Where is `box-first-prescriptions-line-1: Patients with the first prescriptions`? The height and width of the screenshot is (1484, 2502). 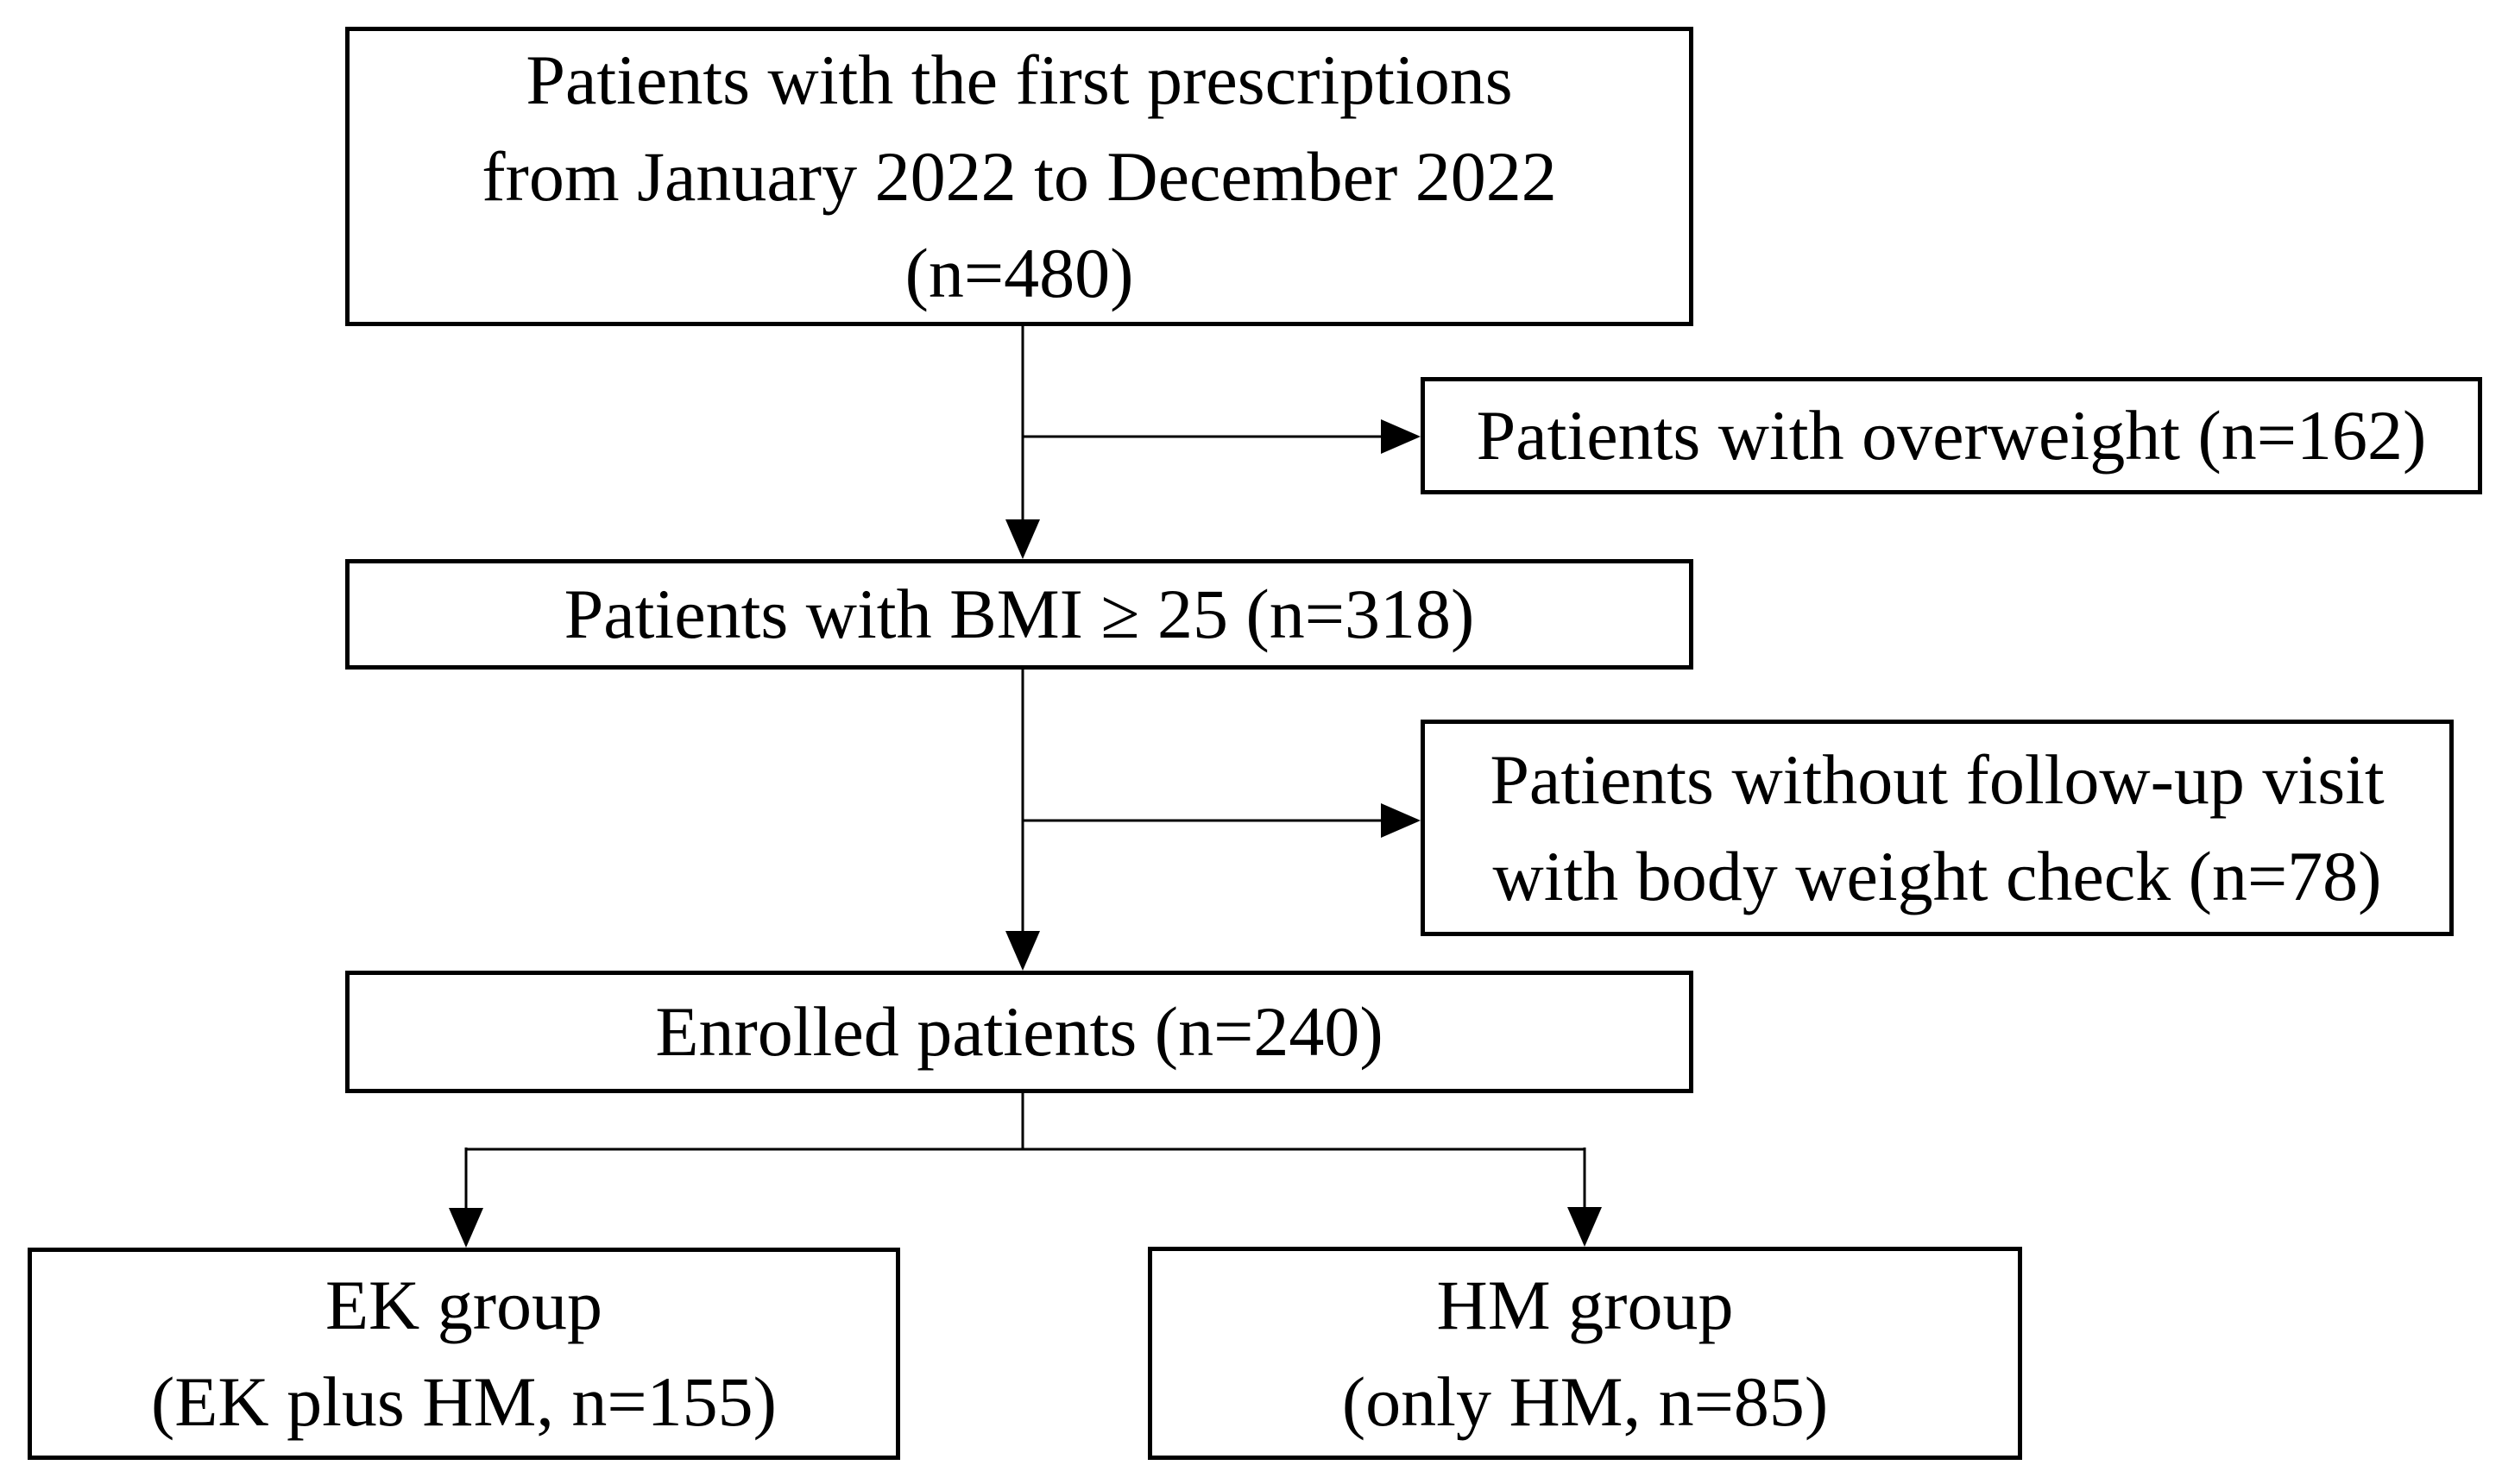 box-first-prescriptions-line-1: Patients with the first prescriptions is located at coordinates (1019, 79).